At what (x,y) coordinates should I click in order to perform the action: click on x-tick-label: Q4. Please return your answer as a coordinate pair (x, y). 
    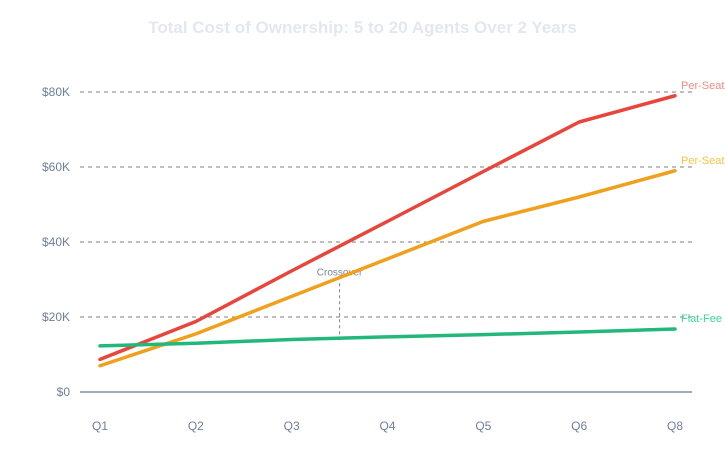
    Looking at the image, I should click on (387, 426).